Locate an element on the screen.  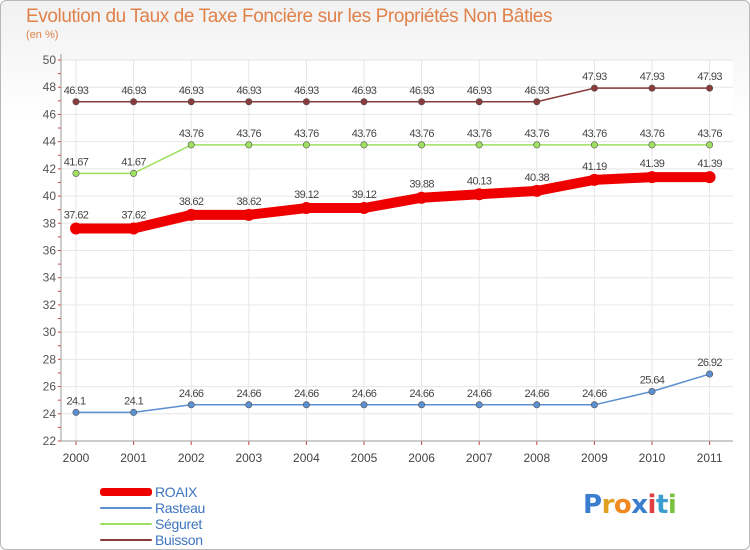
legend-item-seguret: Séguret is located at coordinates (210, 524).